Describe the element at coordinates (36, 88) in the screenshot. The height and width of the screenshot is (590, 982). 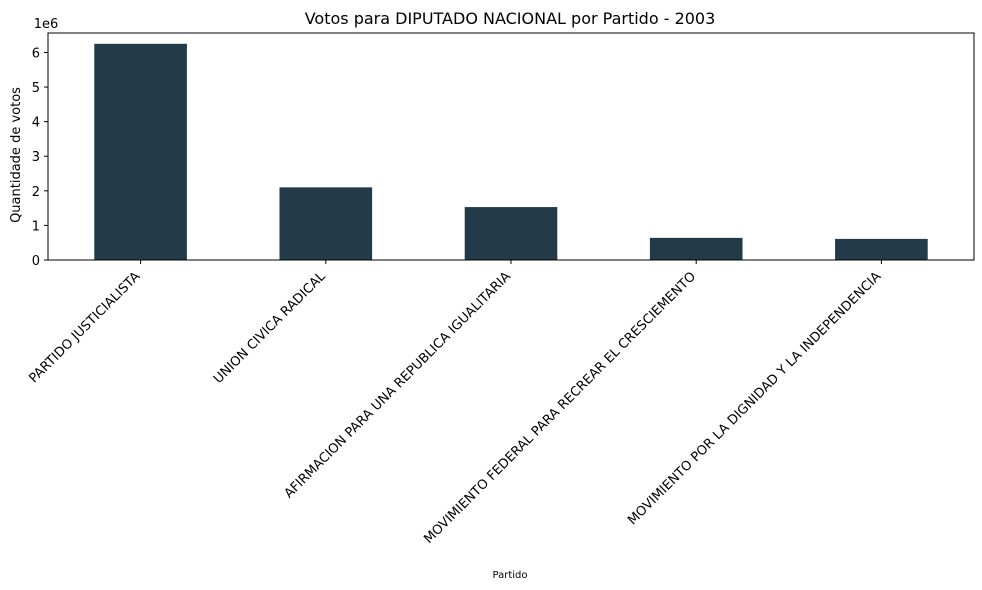
I see `y-tick-label-5: 5` at that location.